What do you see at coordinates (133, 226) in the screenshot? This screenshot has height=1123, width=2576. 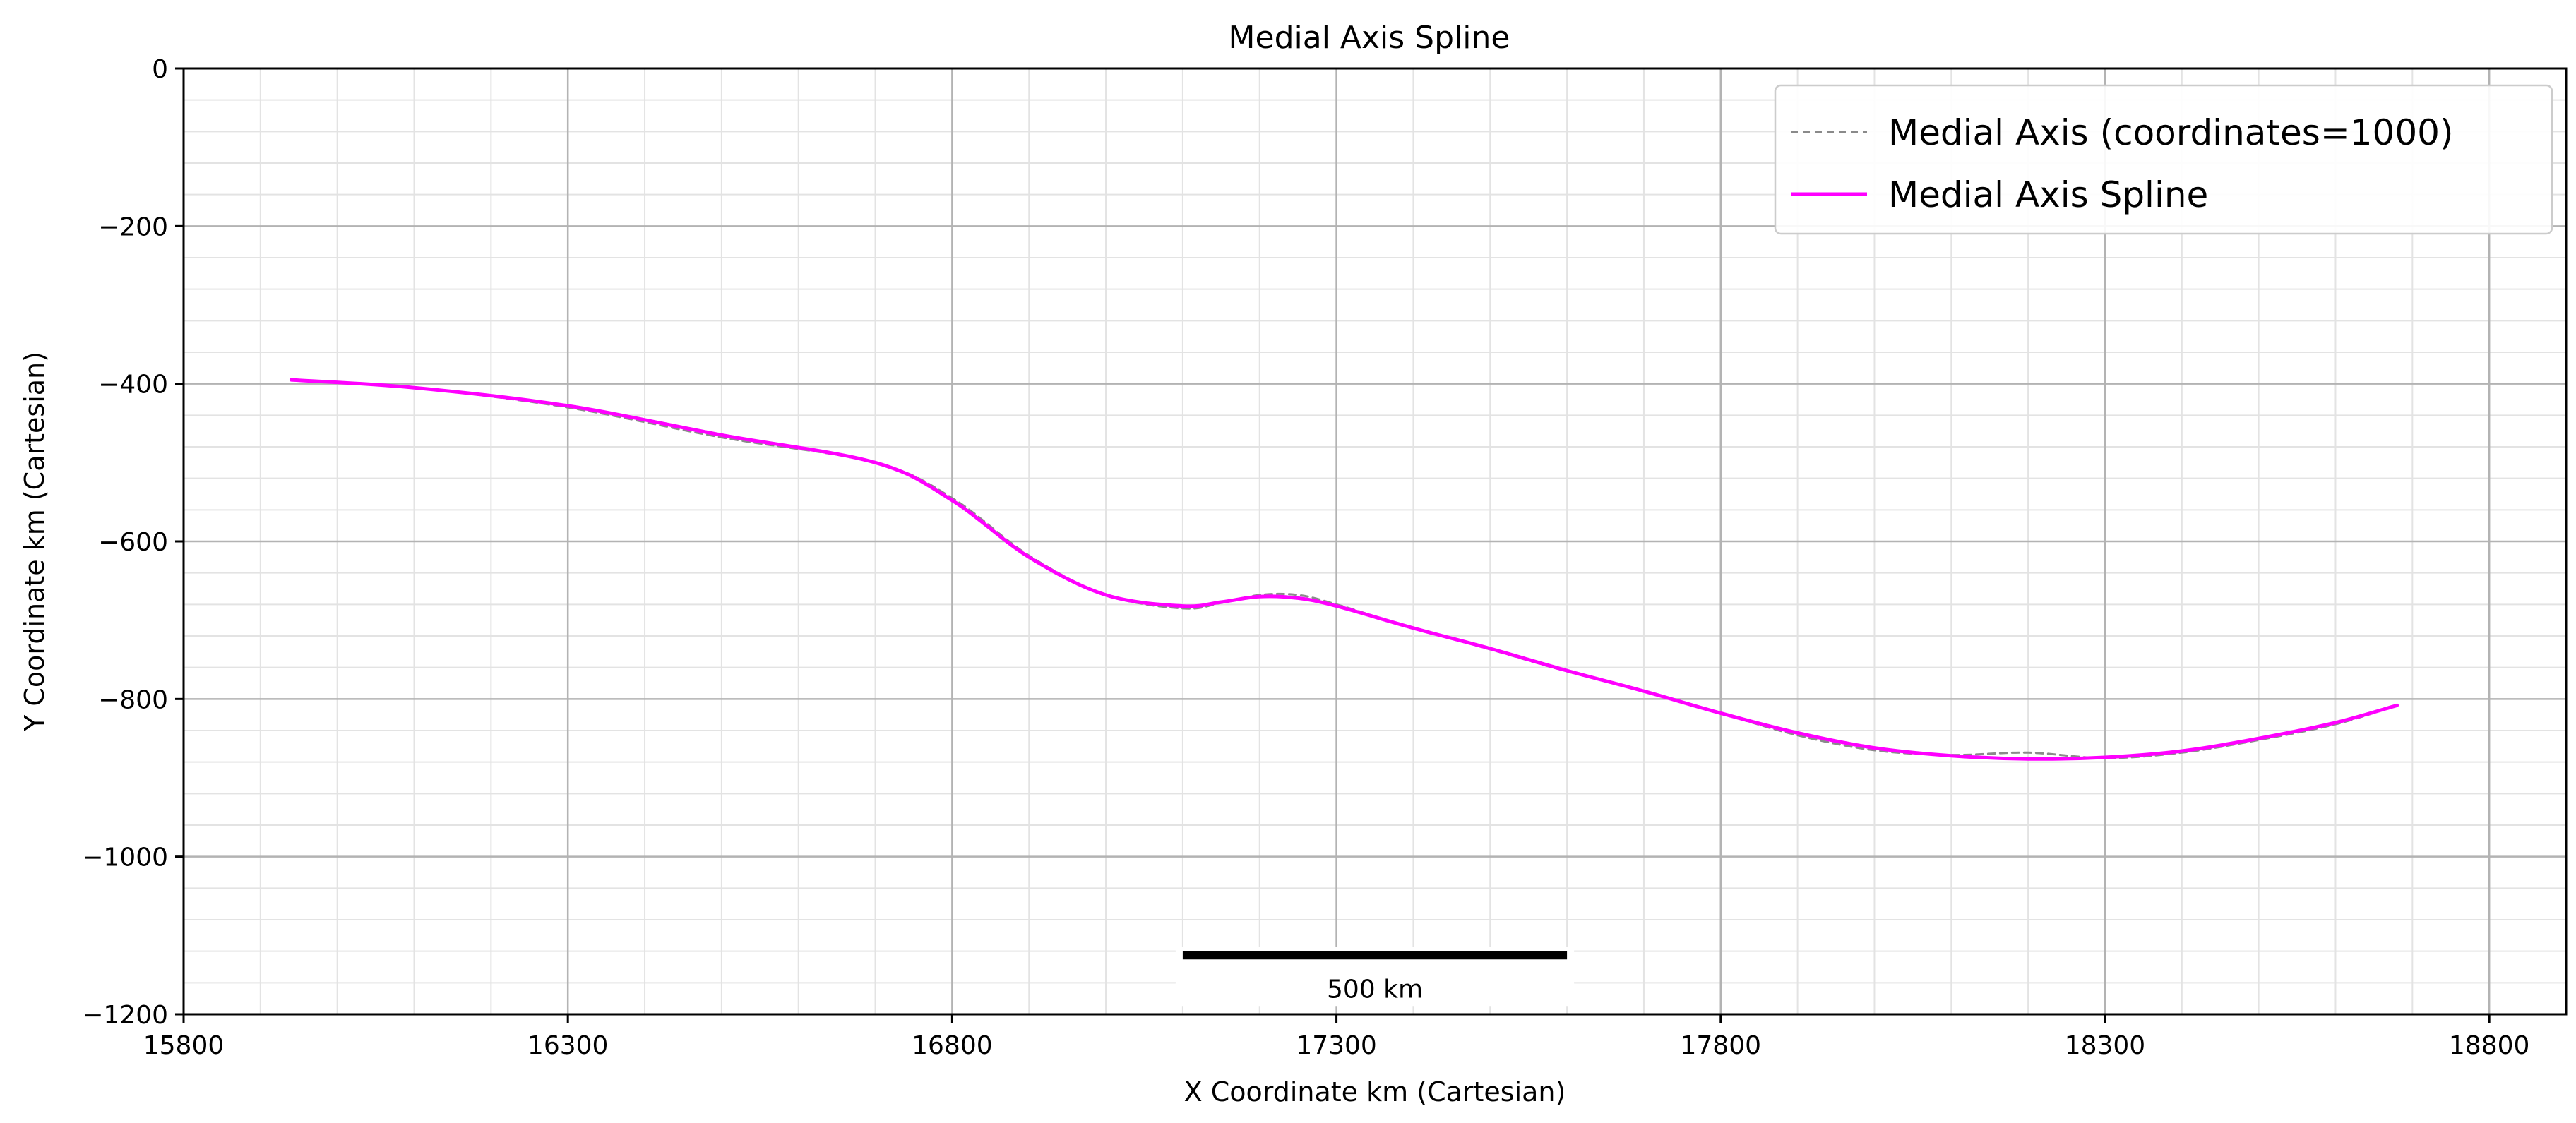 I see `y-tick-label: −200` at bounding box center [133, 226].